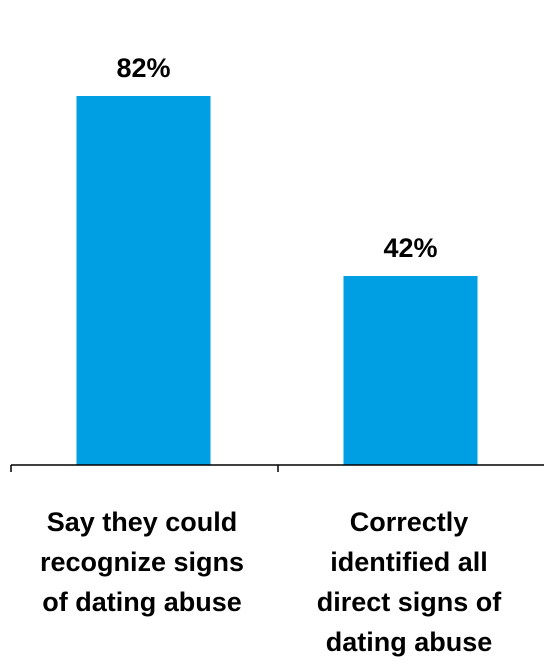  Describe the element at coordinates (142, 602) in the screenshot. I see `category-label-line: of dating abuse` at that location.